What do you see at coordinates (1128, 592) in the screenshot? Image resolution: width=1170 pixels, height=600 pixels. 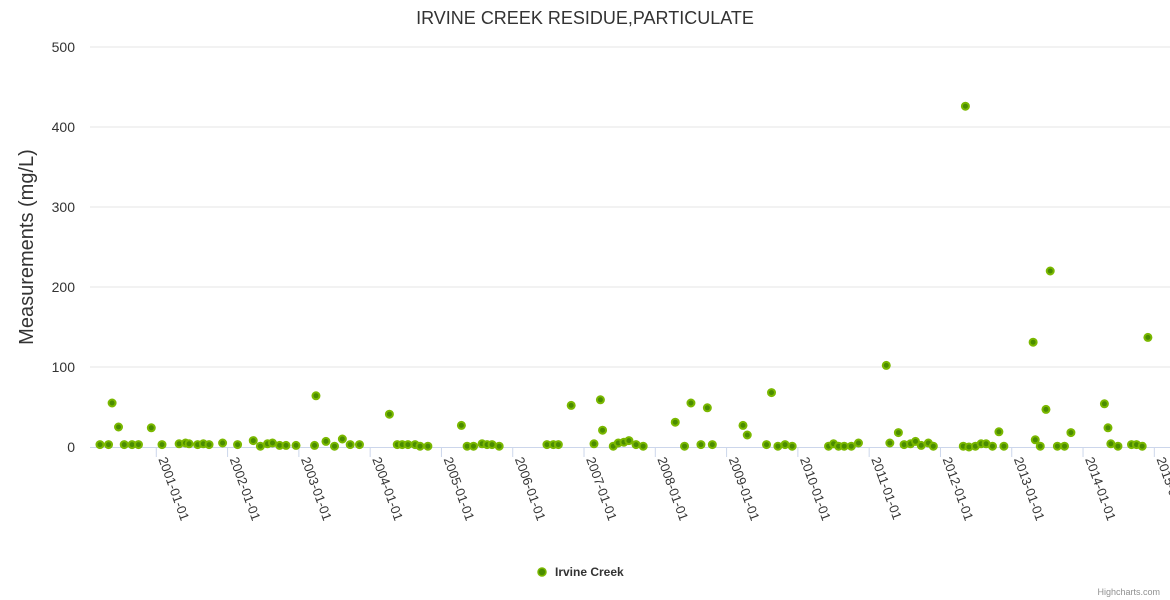 I see `highcharts-credit: Highcharts.com` at bounding box center [1128, 592].